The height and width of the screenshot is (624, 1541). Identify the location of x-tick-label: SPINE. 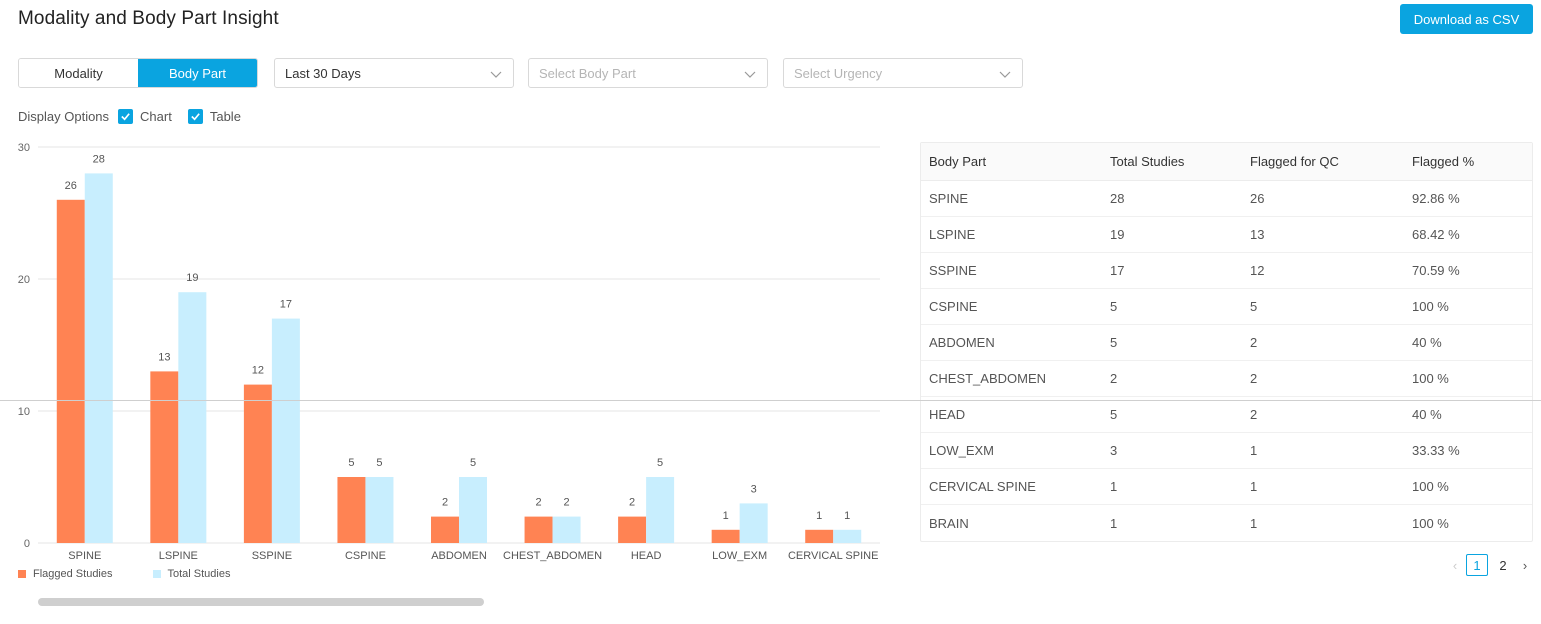
(84, 556).